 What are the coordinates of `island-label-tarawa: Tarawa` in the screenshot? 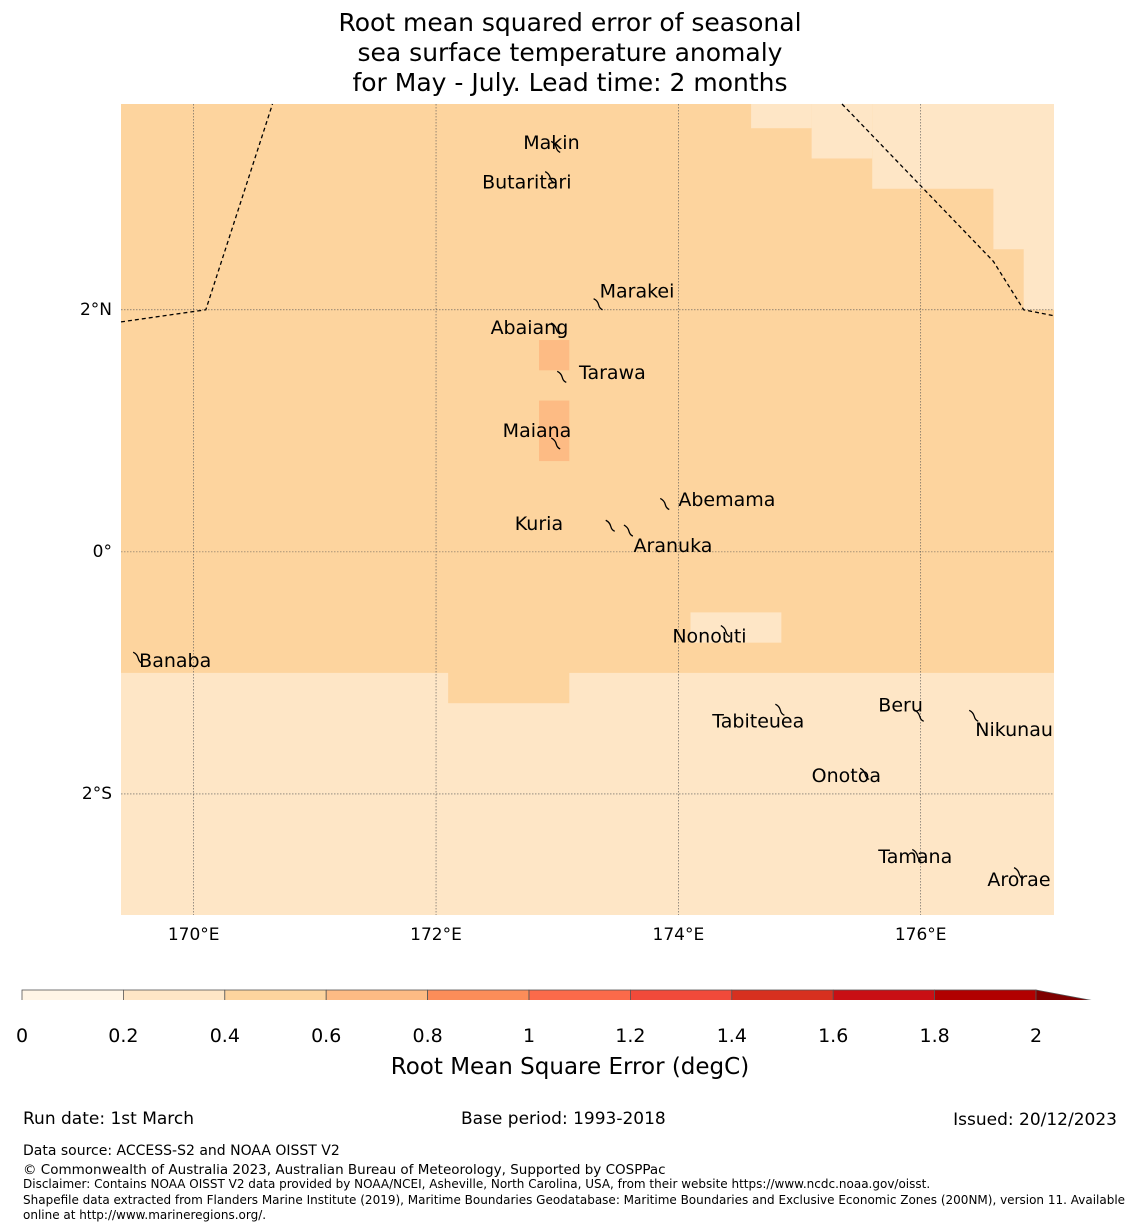 It's located at (612, 373).